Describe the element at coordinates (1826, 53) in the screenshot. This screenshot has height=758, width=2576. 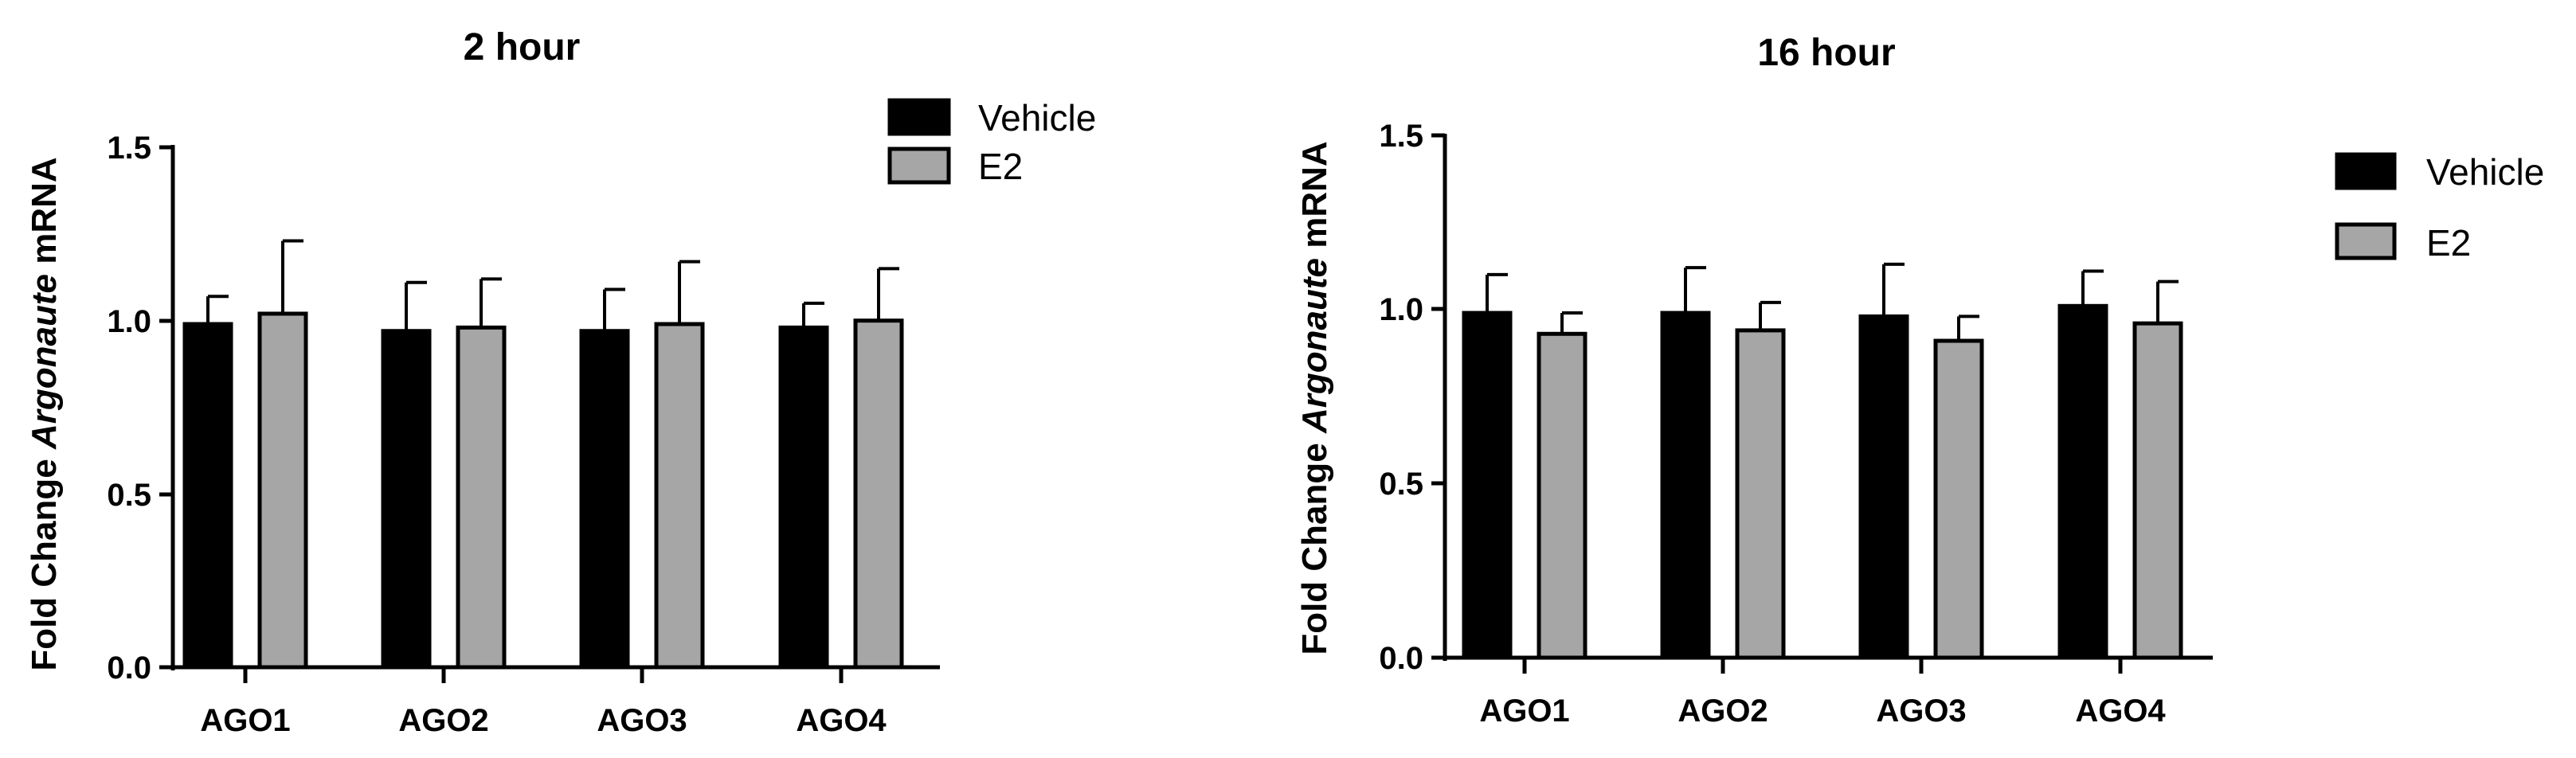
I see `chart-title: 16 hour` at that location.